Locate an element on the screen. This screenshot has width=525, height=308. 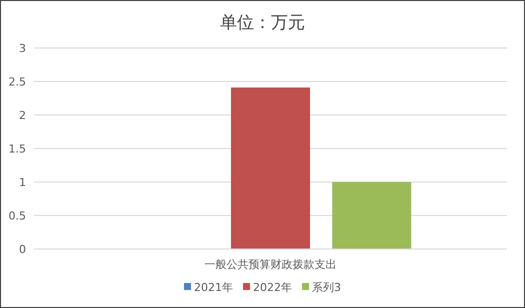
legend-label: 2021年 is located at coordinates (213, 287).